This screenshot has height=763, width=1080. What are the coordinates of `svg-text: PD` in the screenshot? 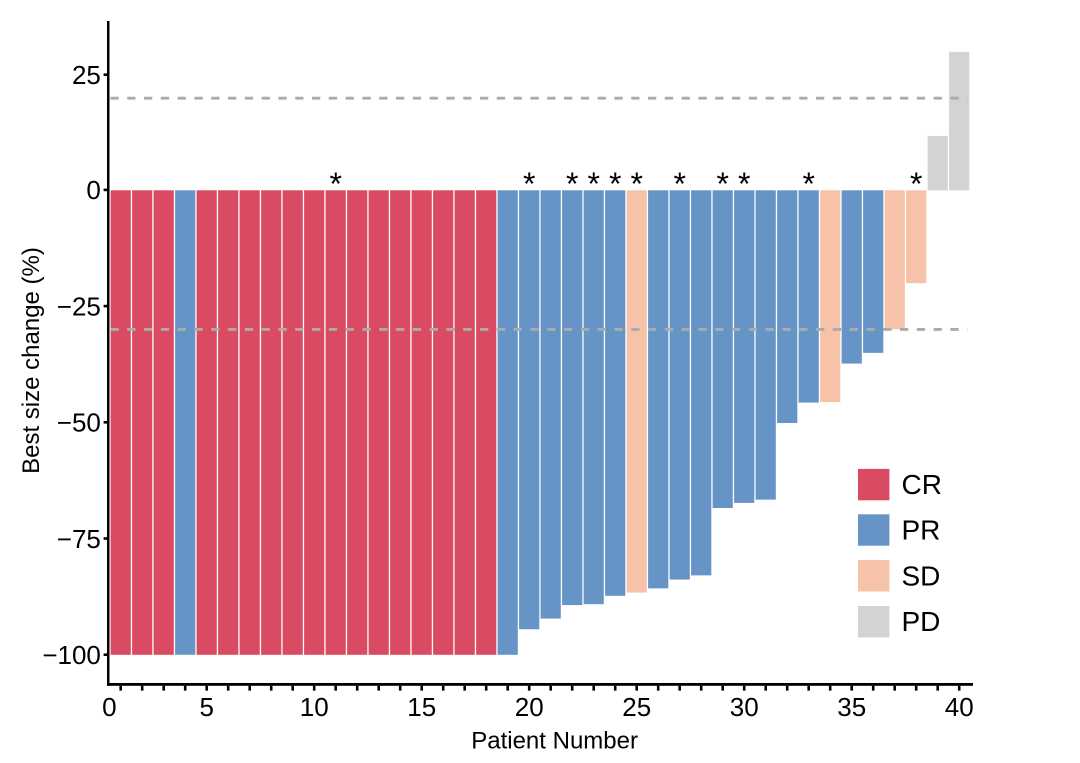 It's located at (921, 621).